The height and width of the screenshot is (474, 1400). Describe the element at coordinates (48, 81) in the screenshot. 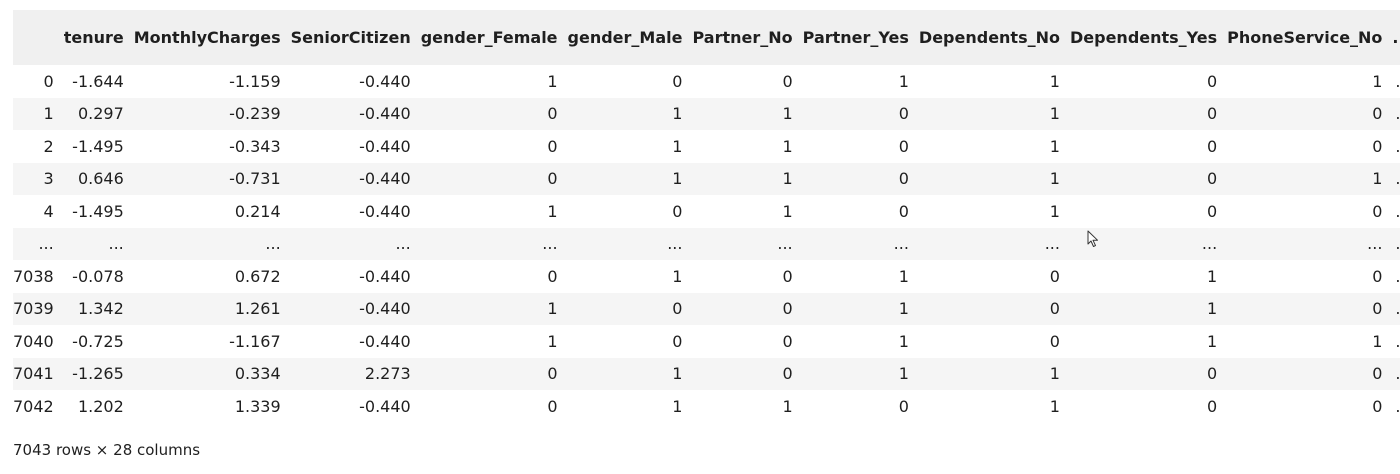

I see `row-index: 0` at that location.